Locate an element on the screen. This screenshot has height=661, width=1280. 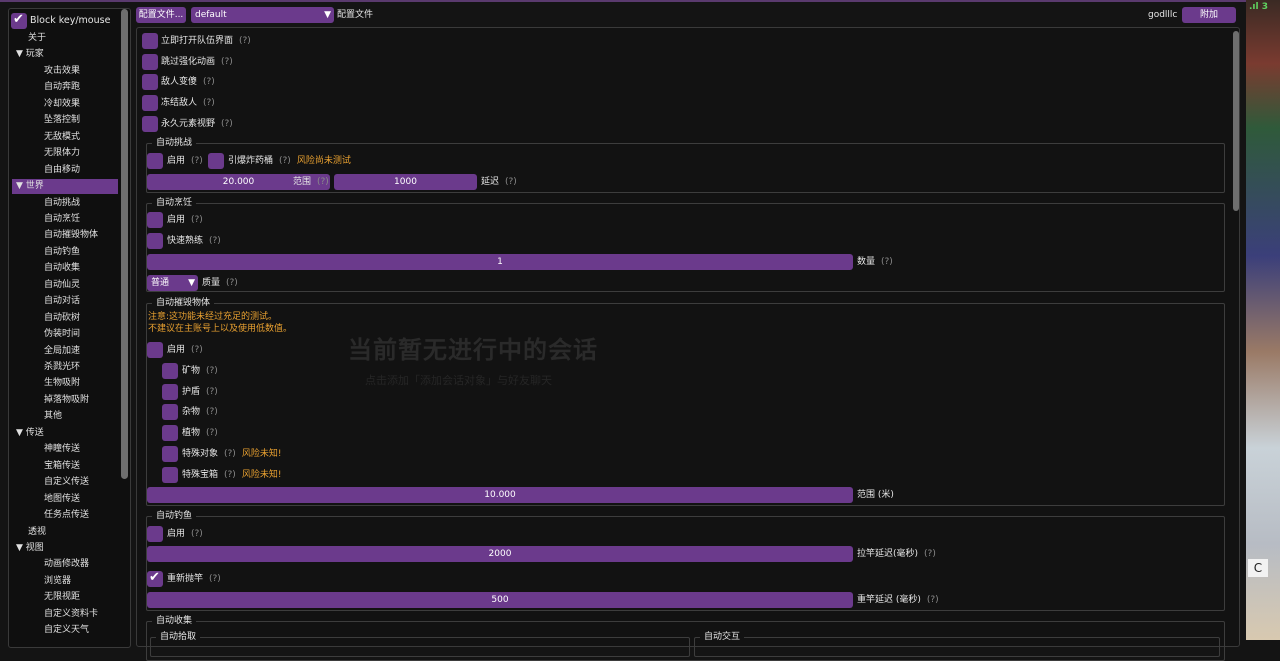
sidebar-item: 自动对话 is located at coordinates (62, 301).